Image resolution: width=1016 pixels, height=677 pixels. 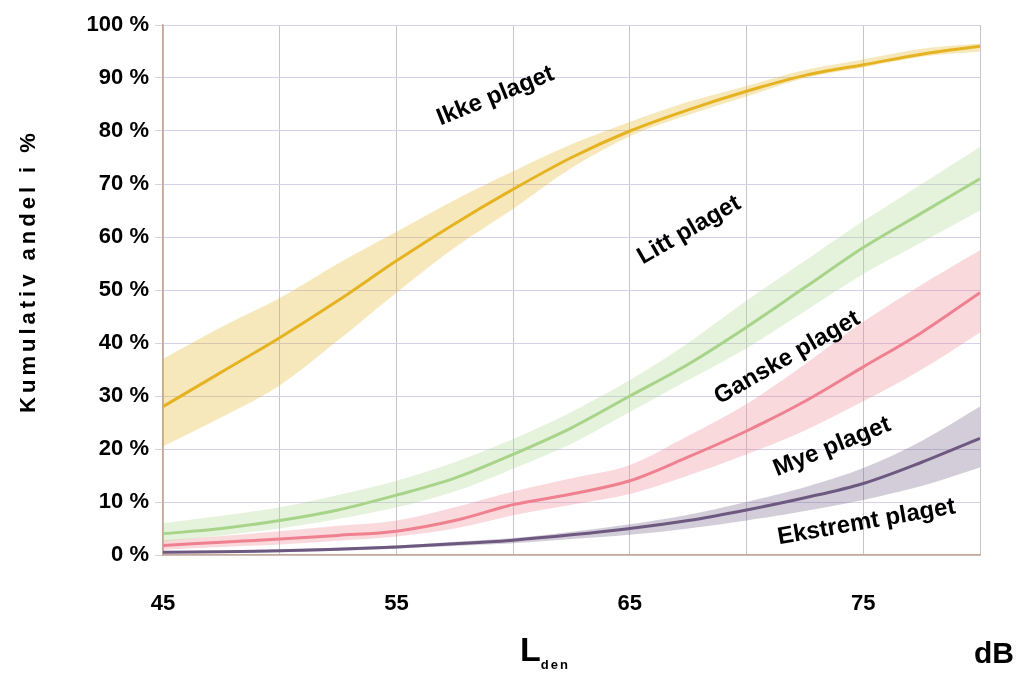 What do you see at coordinates (117, 24) in the screenshot?
I see `y-tick-label: 100 %` at bounding box center [117, 24].